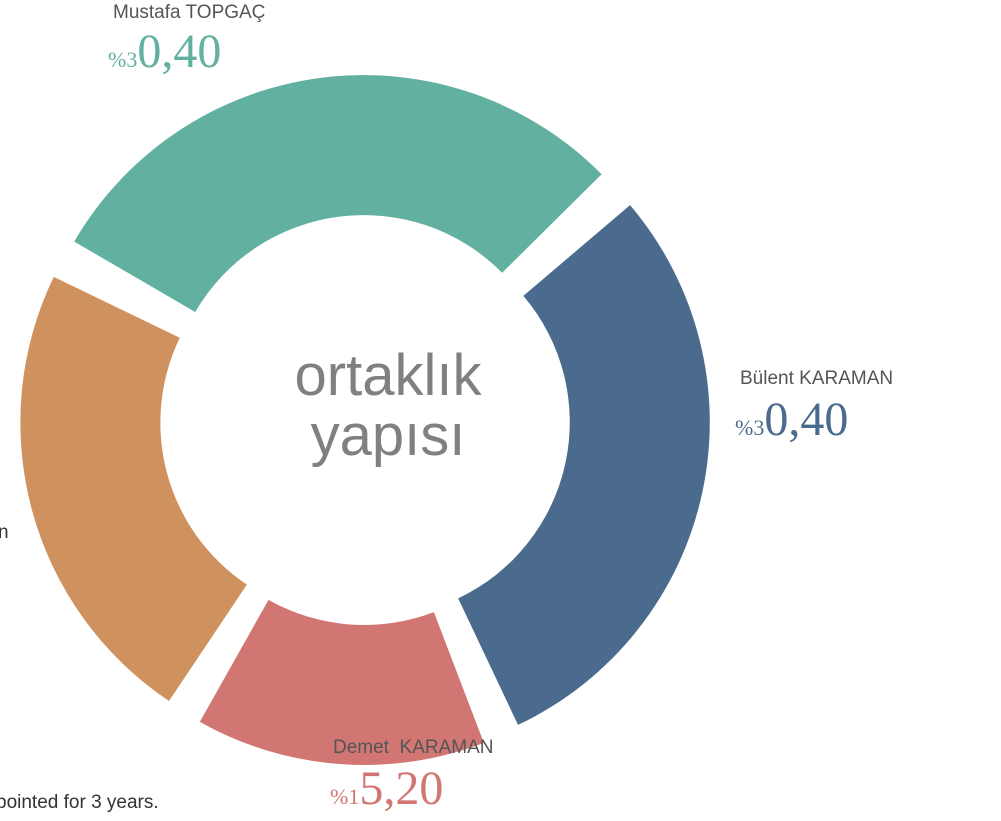 This screenshot has height=821, width=1001. Describe the element at coordinates (817, 378) in the screenshot. I see `slice-name: Bülent KARAMAN` at that location.